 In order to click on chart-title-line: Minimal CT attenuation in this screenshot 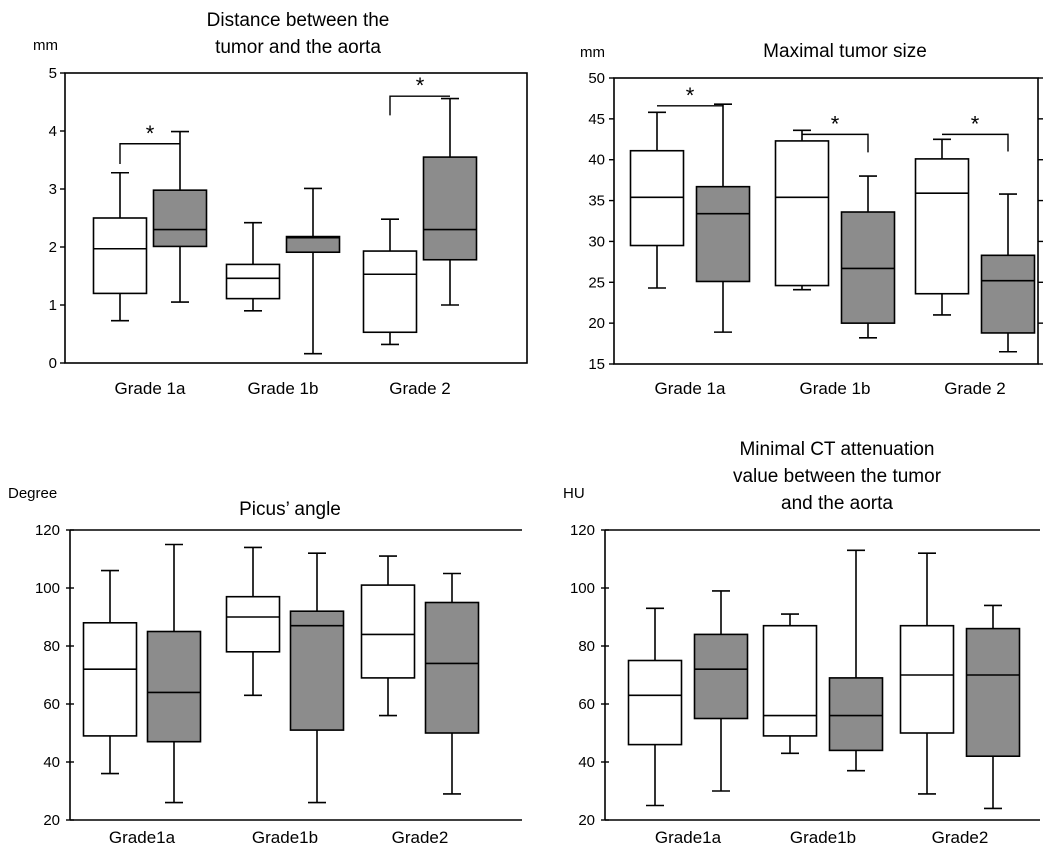, I will do `click(836, 449)`.